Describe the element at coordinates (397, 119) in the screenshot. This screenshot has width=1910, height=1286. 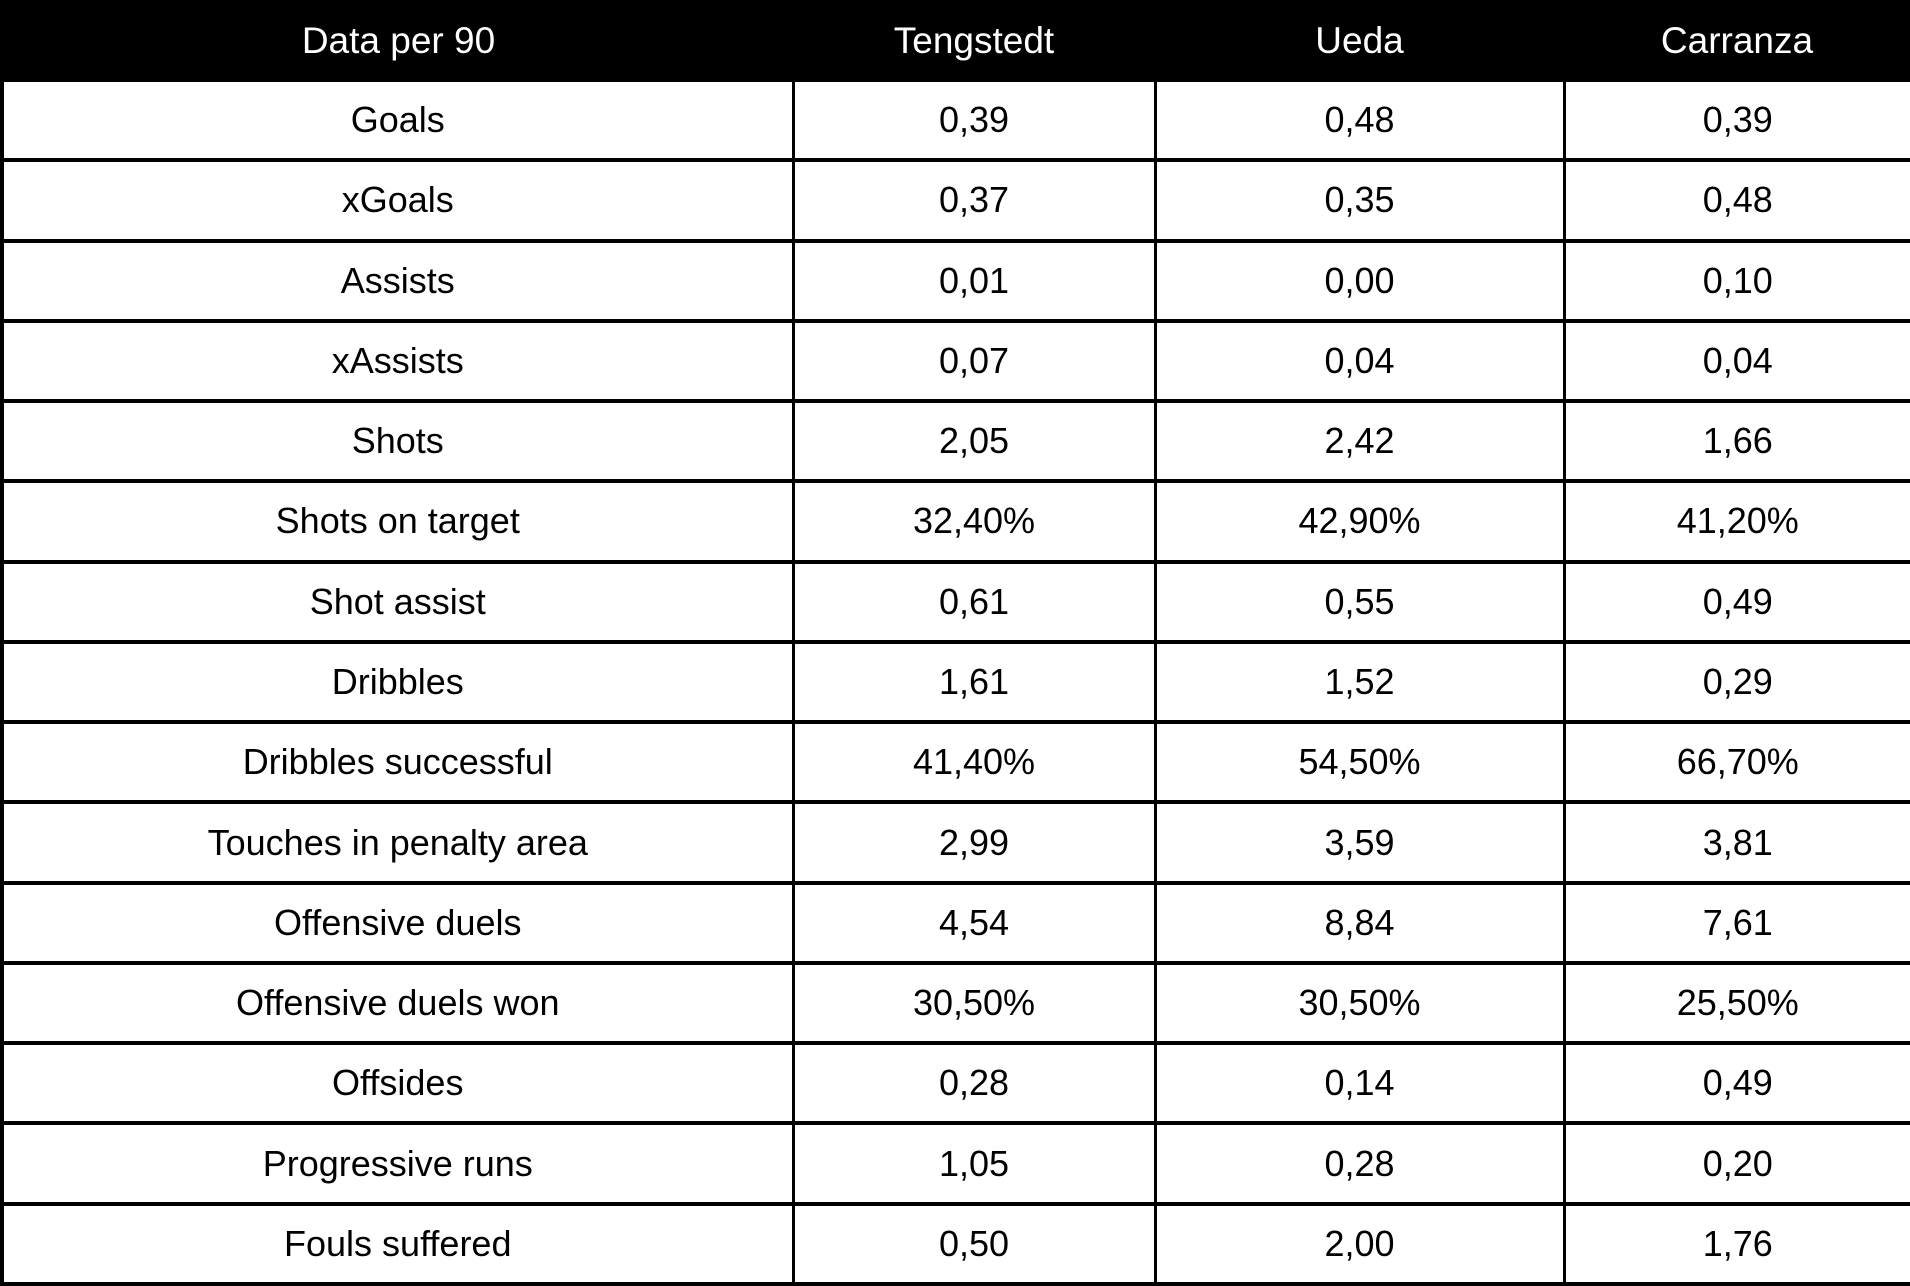
I see `row-label: Goals` at that location.